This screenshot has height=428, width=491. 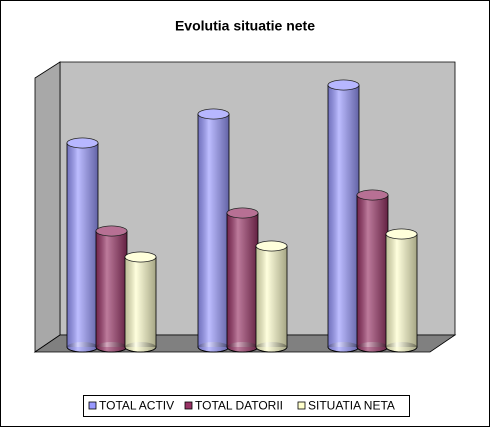 I want to click on chart-title: Evolutia situatie nete, so click(x=245, y=26).